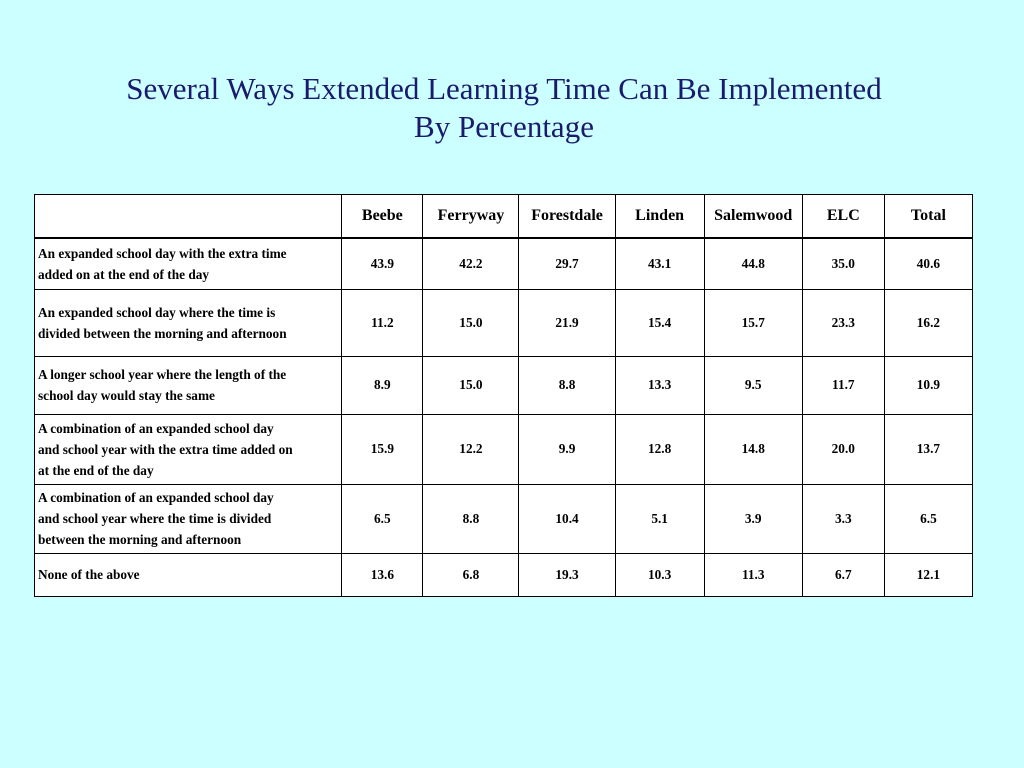  What do you see at coordinates (843, 385) in the screenshot?
I see `table-cell: 11.7` at bounding box center [843, 385].